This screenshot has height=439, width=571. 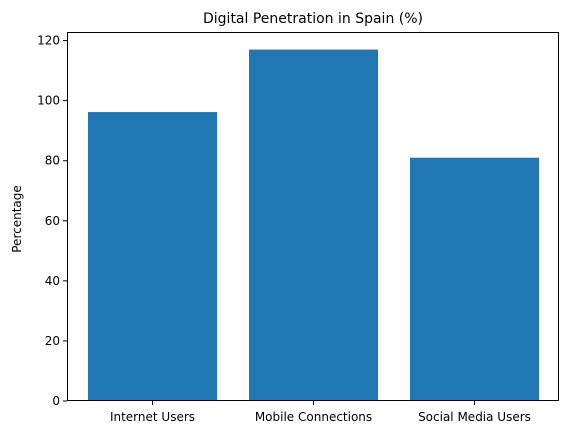 What do you see at coordinates (52, 281) in the screenshot?
I see `y-tick-label: 40` at bounding box center [52, 281].